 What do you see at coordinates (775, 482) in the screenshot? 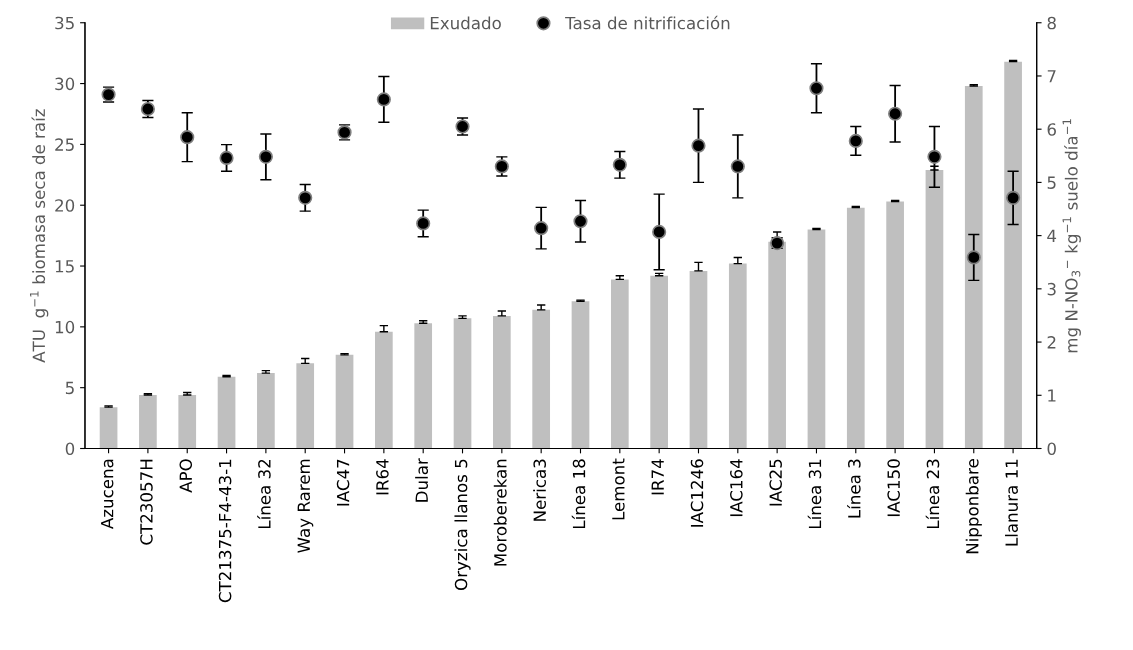
I see `x-tick-label: IAC25` at bounding box center [775, 482].